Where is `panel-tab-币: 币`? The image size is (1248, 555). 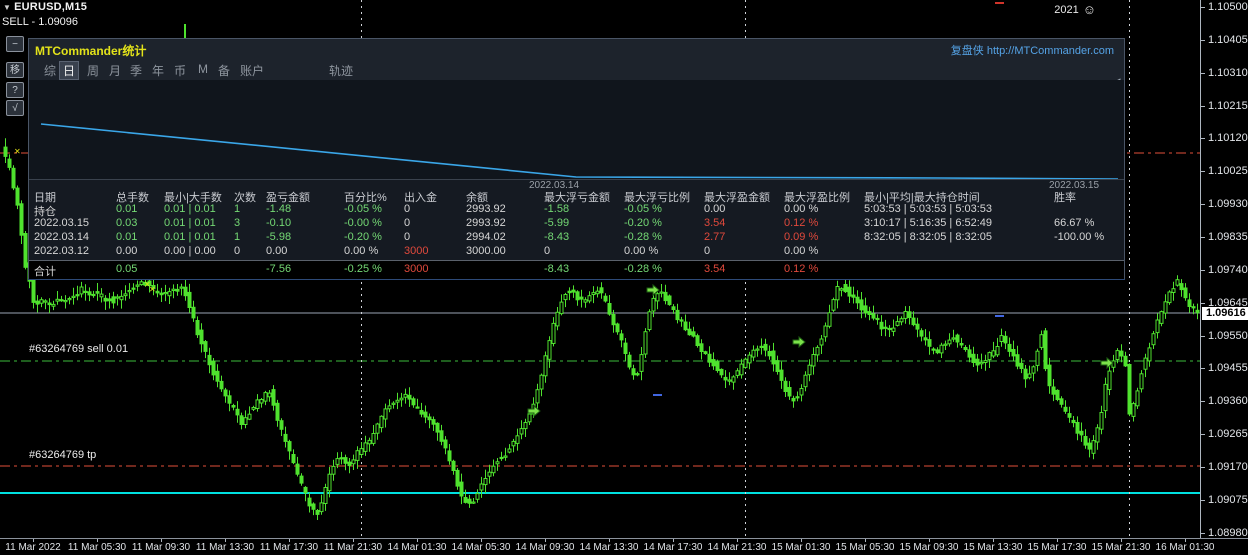
panel-tab-币: 币 is located at coordinates (180, 71).